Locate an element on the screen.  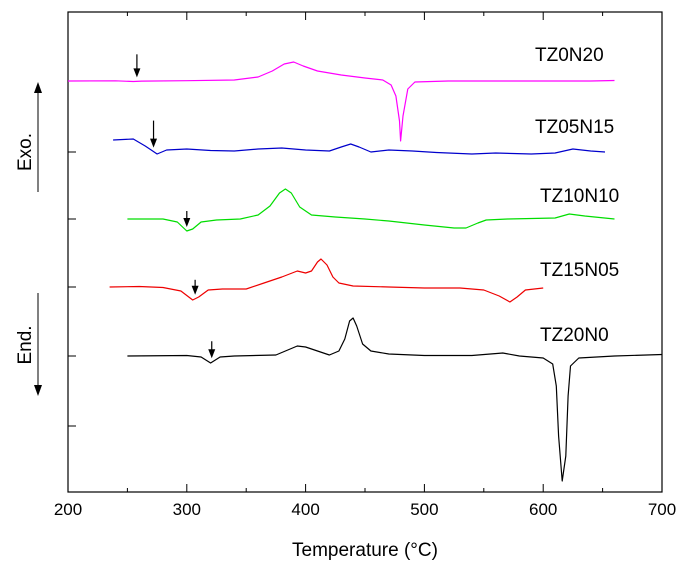
series-labels: TZ0N20 TZ05N15 TZ10N10 TZ15N05 TZ20N0 is located at coordinates (577, 195).